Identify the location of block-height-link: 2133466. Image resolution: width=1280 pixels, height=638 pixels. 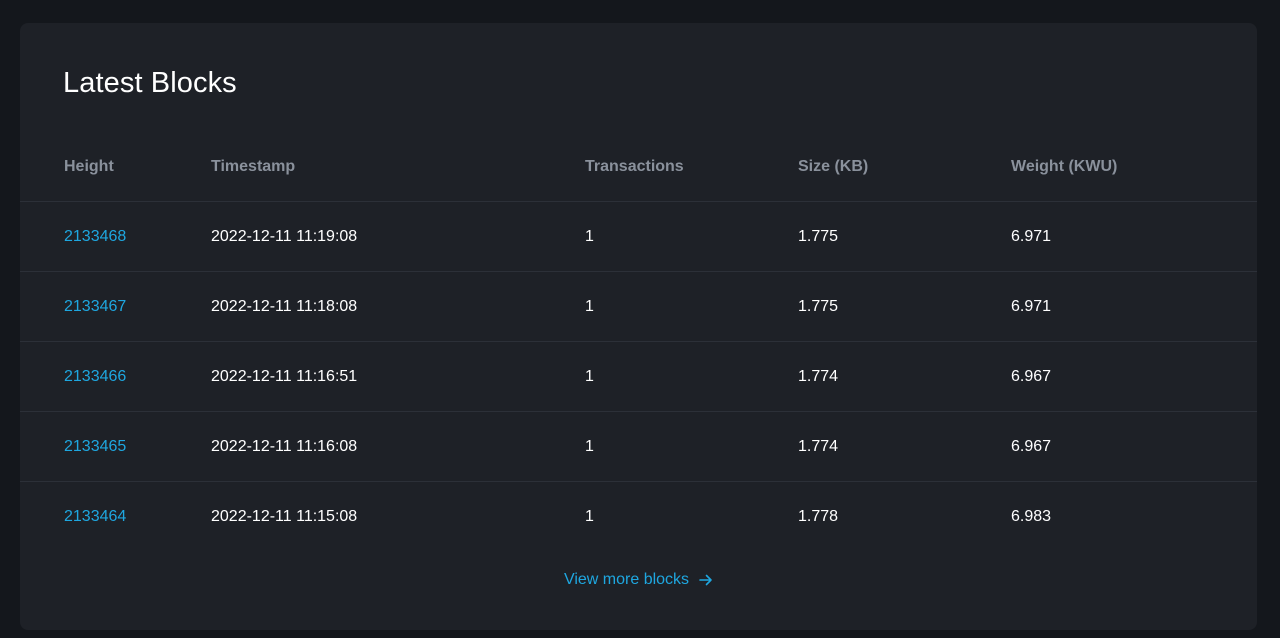
(95, 376).